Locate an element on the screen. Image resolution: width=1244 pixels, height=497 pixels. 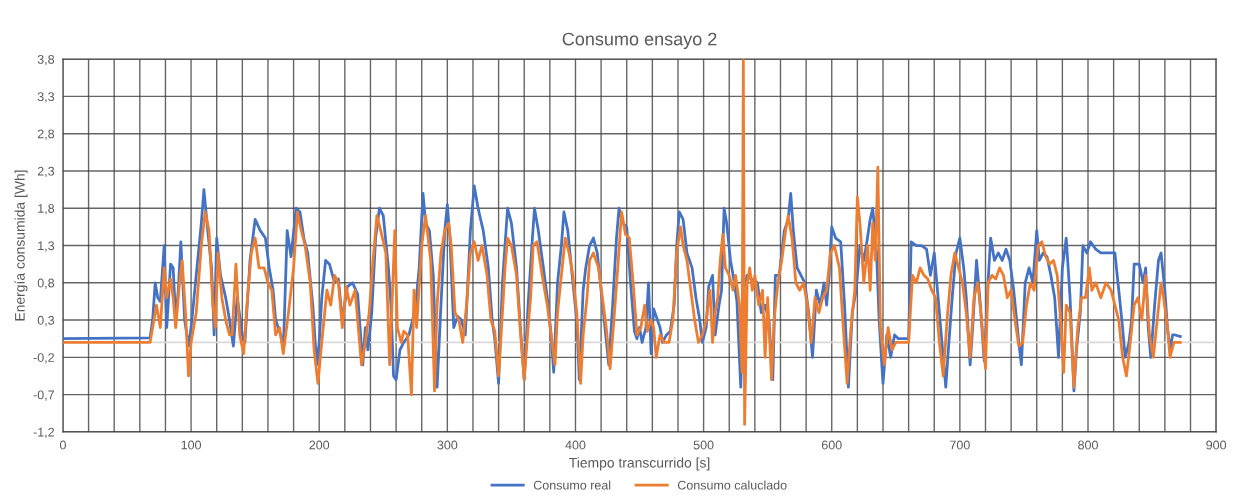
y-tick-label: -0,2 is located at coordinates (43, 358).